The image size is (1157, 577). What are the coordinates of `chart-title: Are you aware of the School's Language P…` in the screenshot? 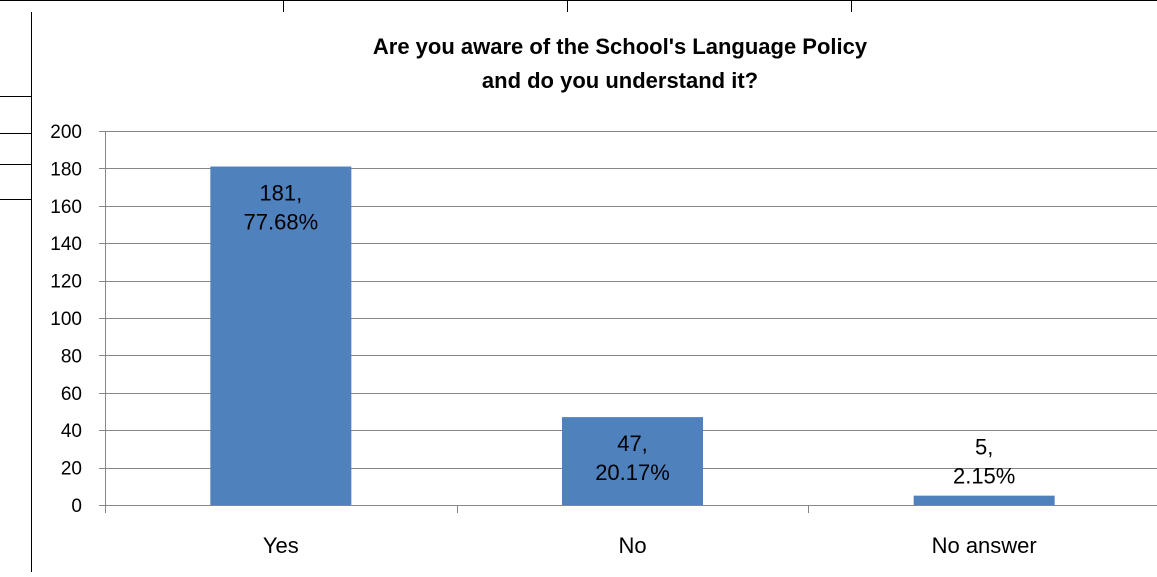 It's located at (620, 64).